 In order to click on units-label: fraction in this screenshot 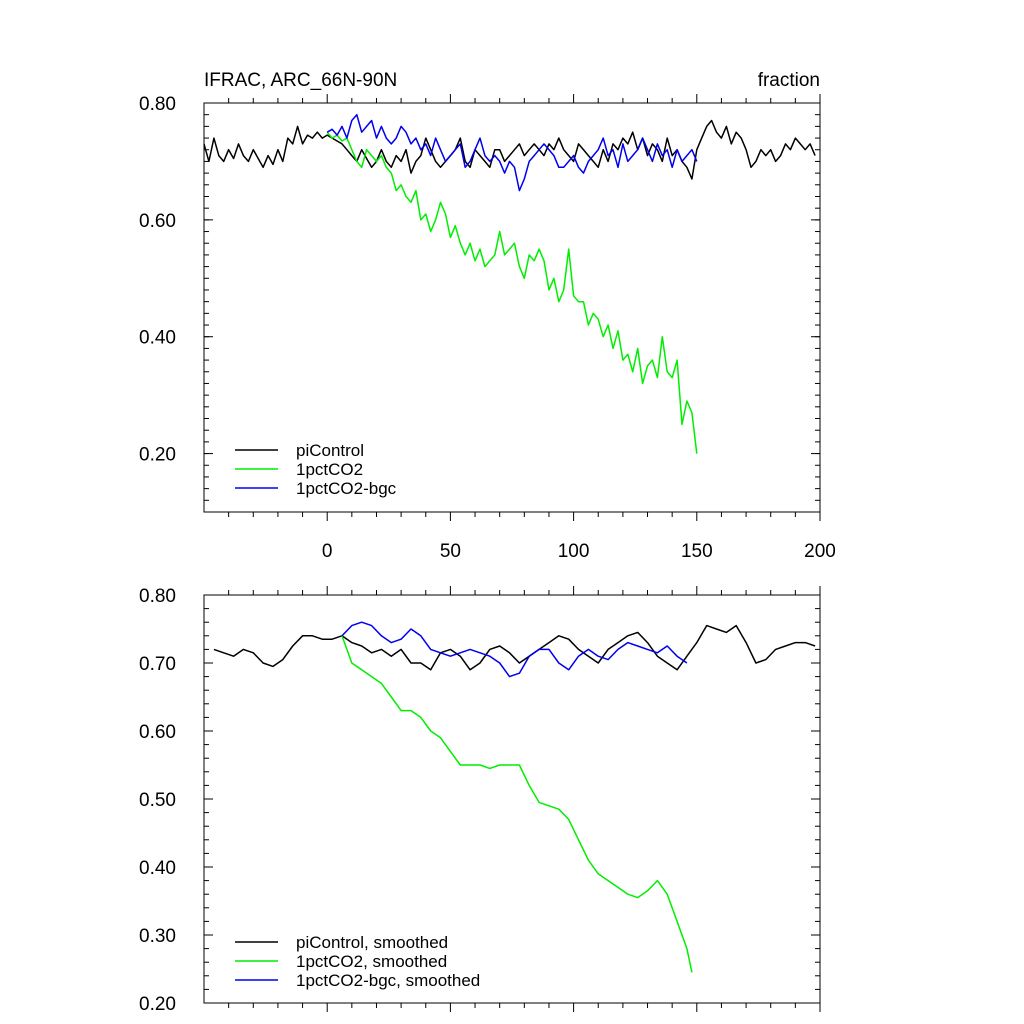, I will do `click(789, 80)`.